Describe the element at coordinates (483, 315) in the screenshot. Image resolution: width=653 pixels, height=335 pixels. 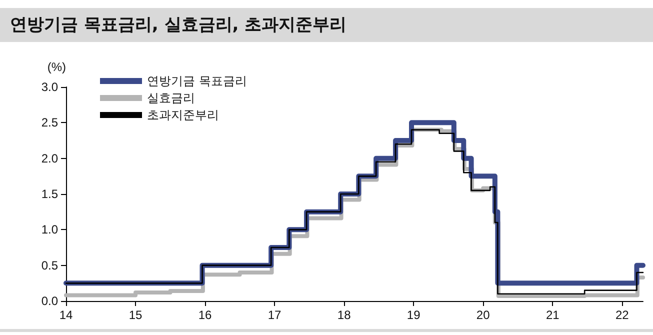
I see `x-tick-label: 20` at that location.